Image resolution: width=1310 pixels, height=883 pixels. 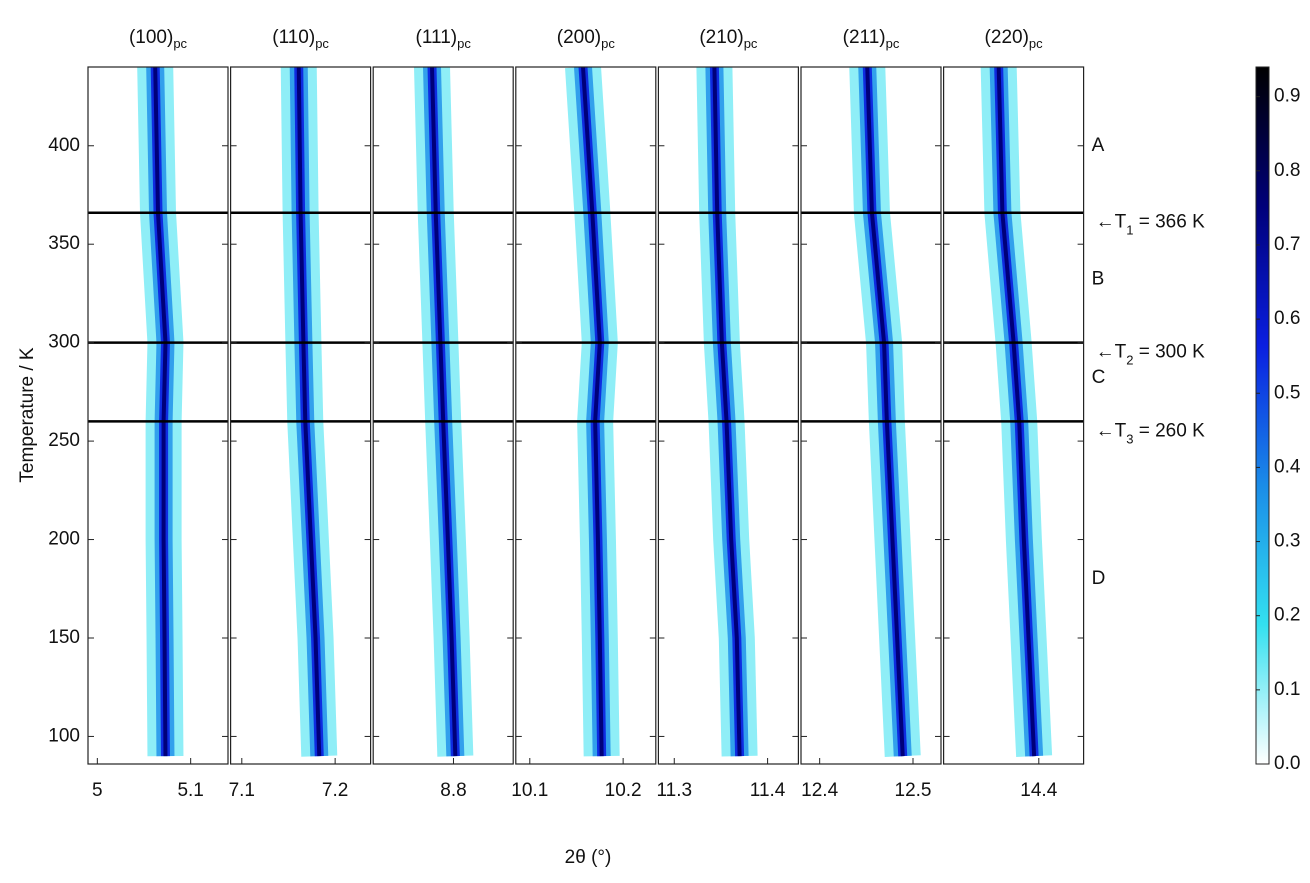 I want to click on colorbar-tick-label: 0.4, so click(x=1287, y=466).